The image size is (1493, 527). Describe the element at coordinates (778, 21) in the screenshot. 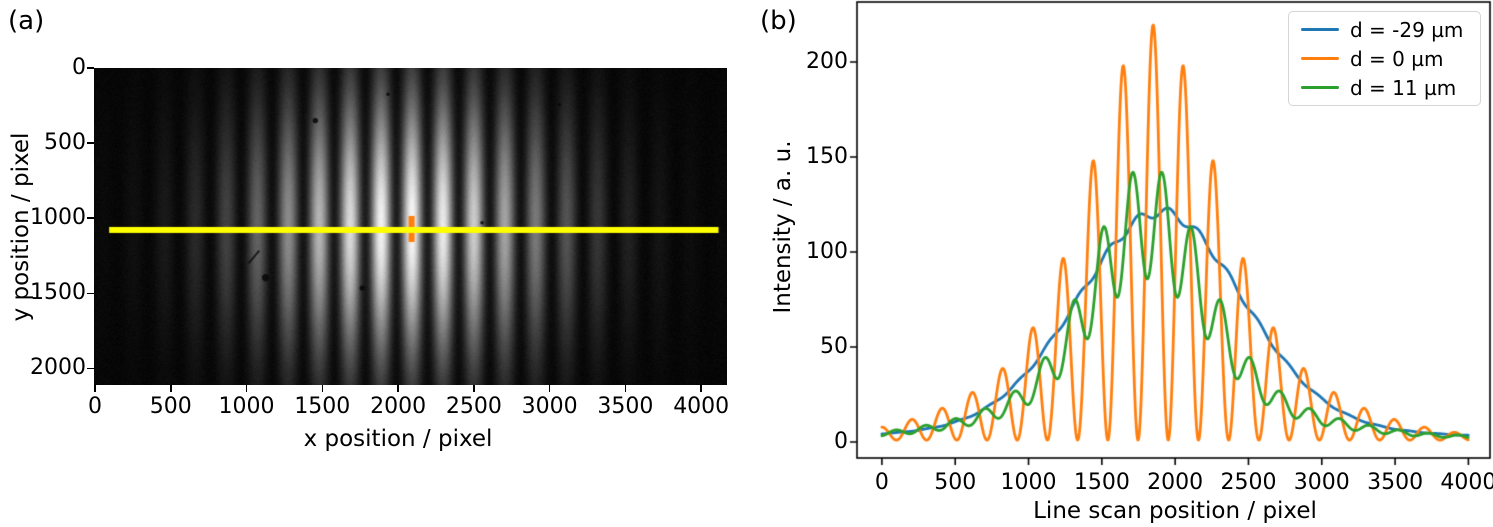

I see `panel-b-letter: (b)` at that location.